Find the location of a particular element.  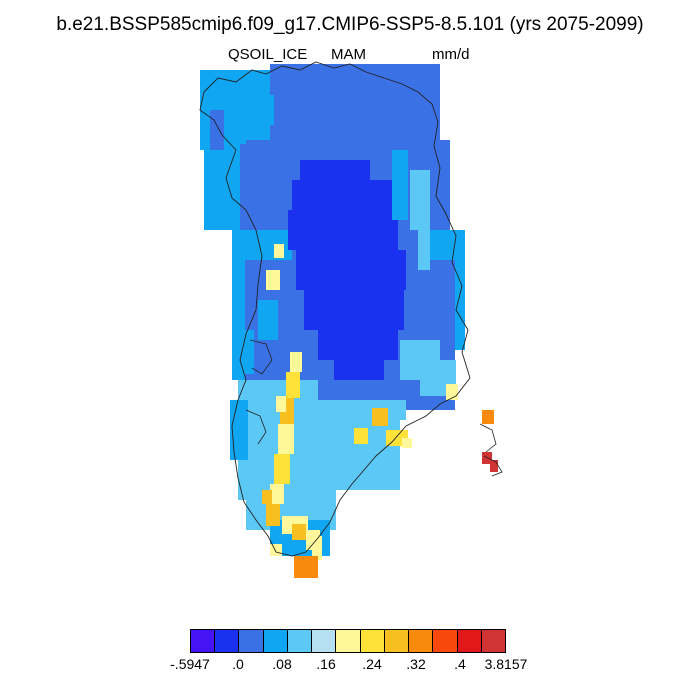

colorbar-label: .0 is located at coordinates (238, 664).